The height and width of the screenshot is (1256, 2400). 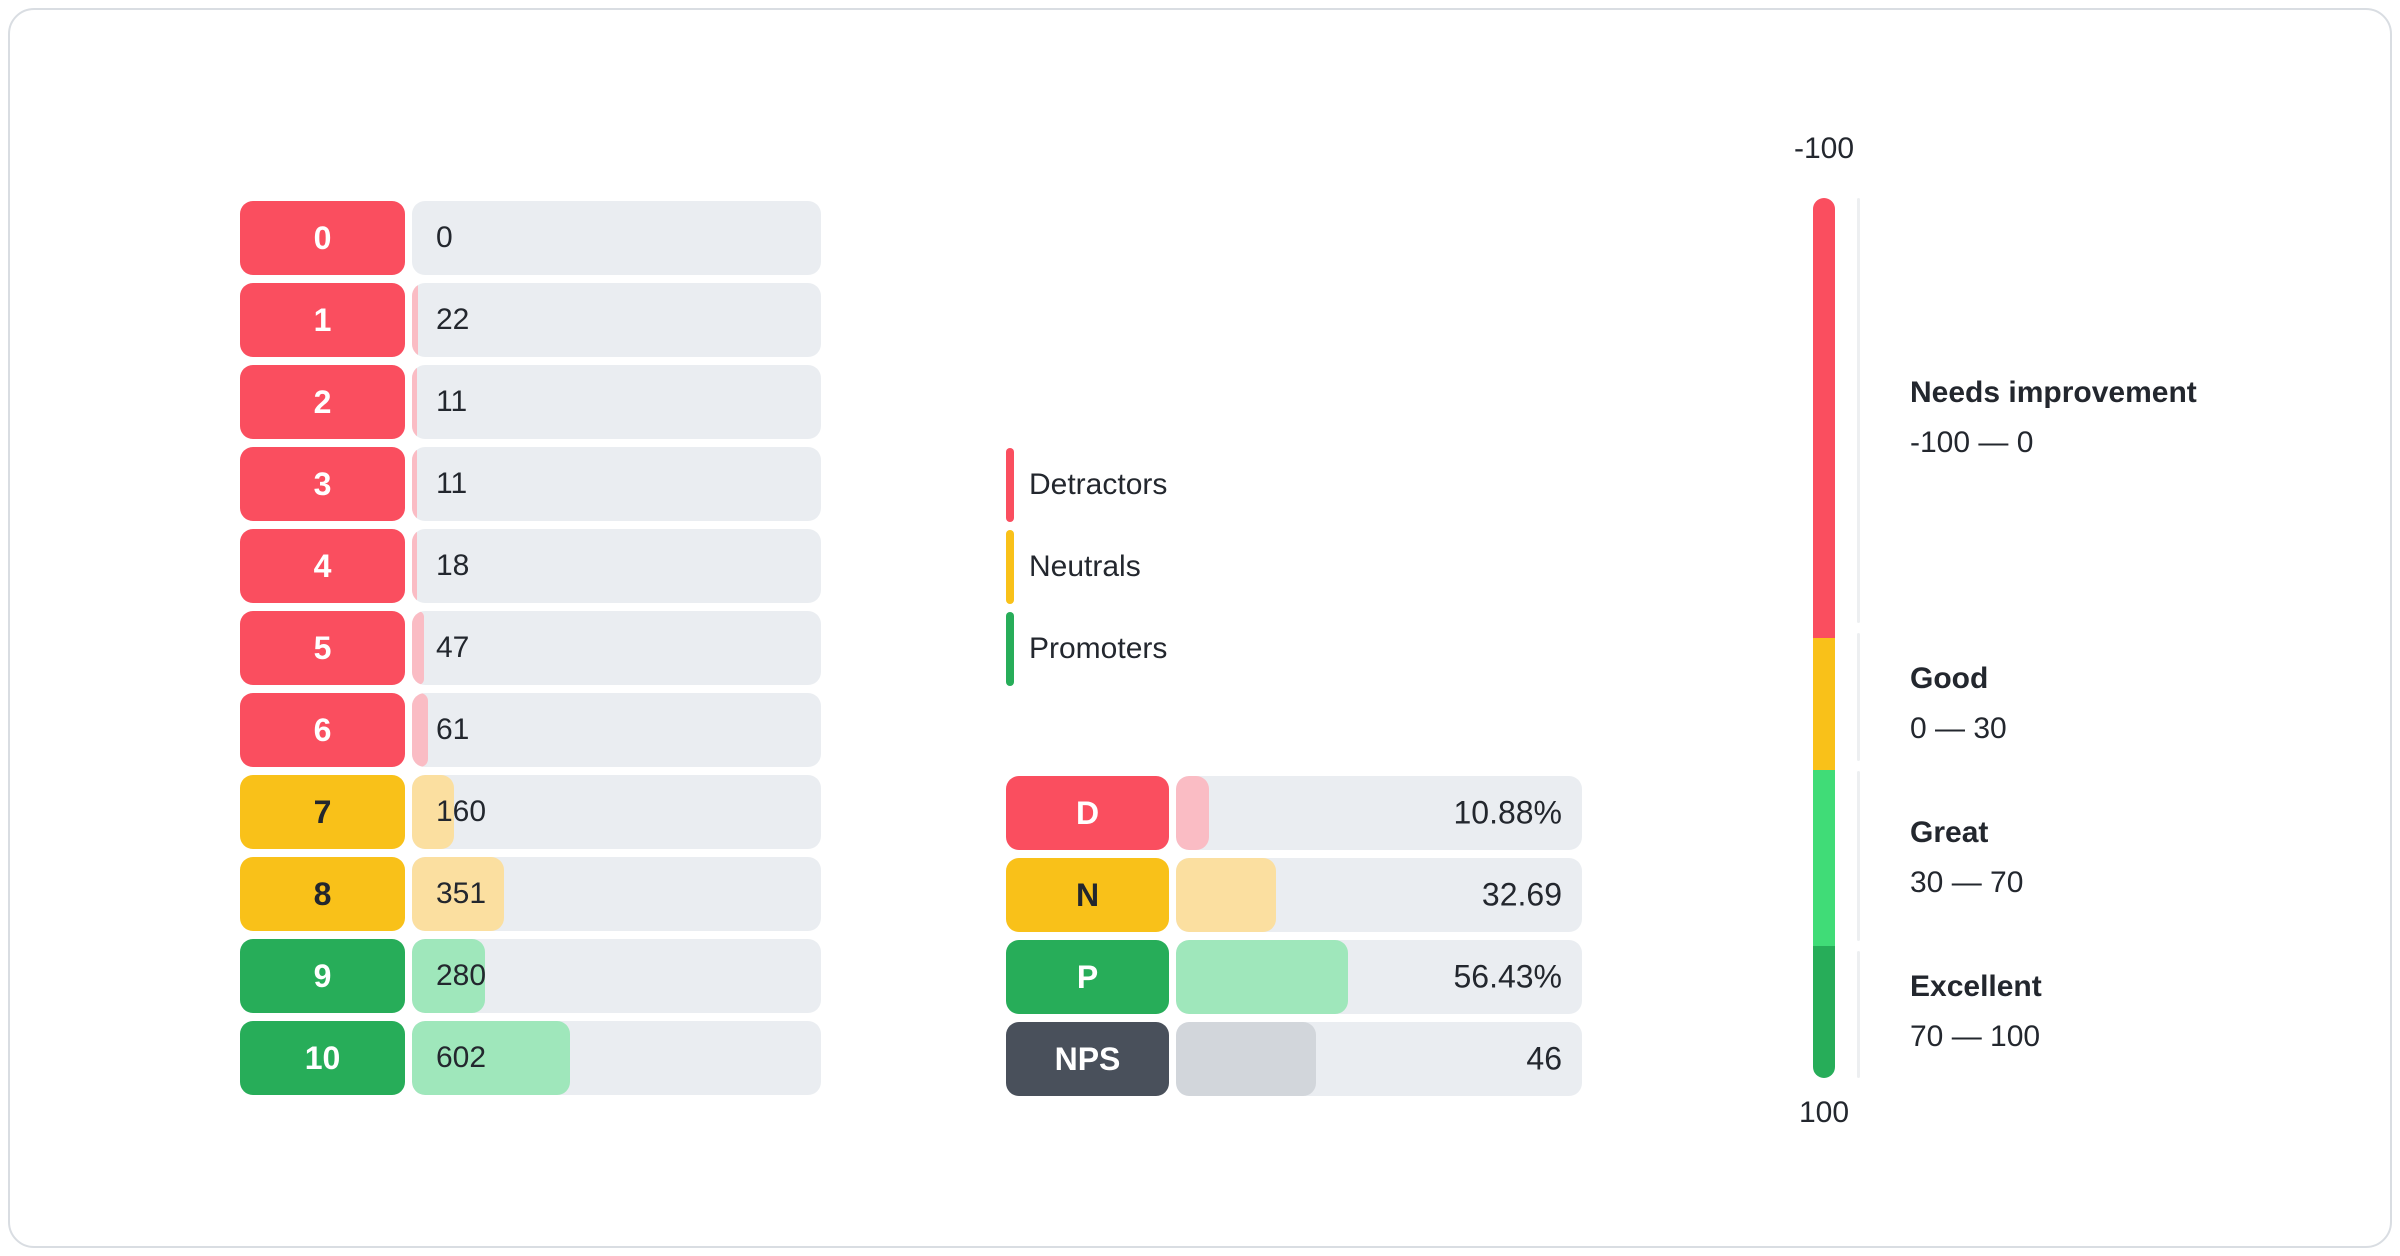 I want to click on legend: Detractors Neutrals Promoters, so click(x=1086, y=567).